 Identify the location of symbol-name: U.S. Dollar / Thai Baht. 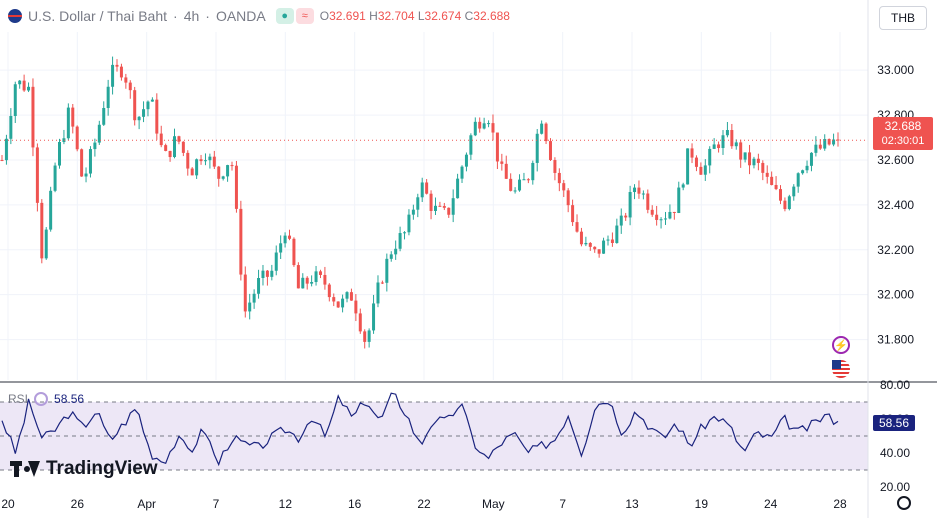
(98, 16).